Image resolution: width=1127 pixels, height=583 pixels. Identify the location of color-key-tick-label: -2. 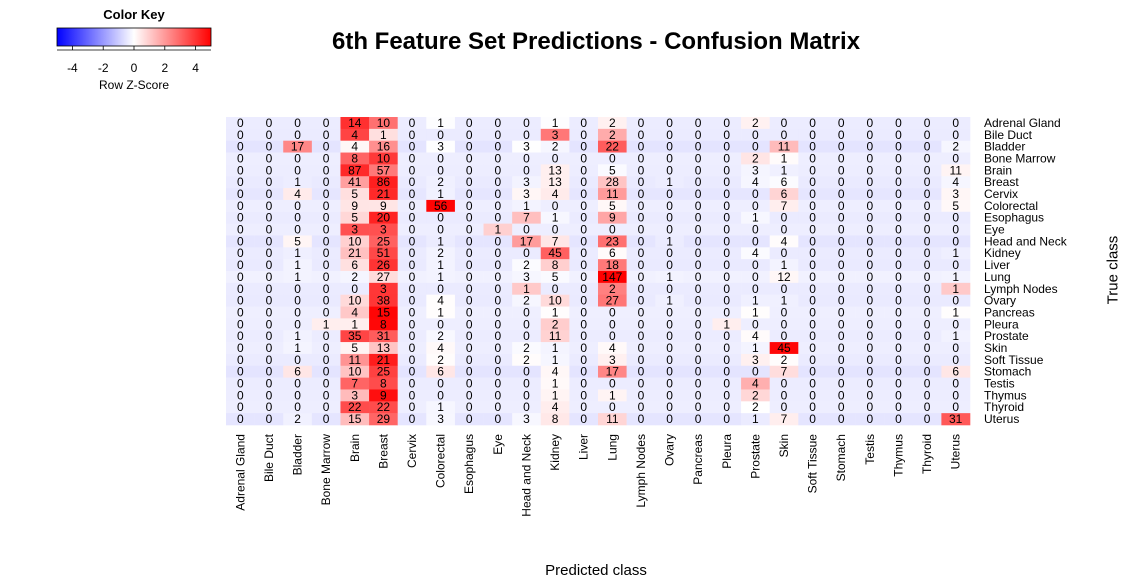
(103, 68).